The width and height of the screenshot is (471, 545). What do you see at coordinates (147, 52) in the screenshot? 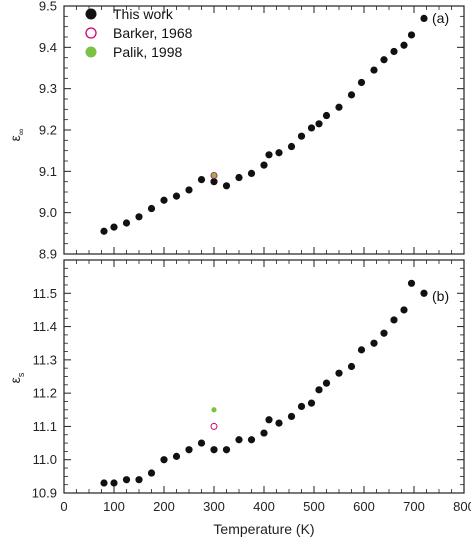
I see `legend-label: Palik, 1998` at bounding box center [147, 52].